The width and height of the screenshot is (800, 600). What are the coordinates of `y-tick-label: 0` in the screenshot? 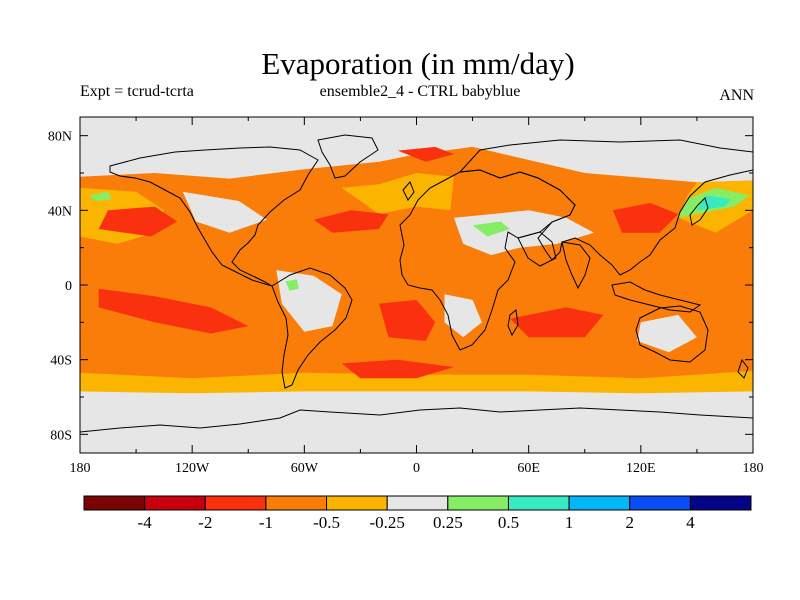 It's located at (68, 286).